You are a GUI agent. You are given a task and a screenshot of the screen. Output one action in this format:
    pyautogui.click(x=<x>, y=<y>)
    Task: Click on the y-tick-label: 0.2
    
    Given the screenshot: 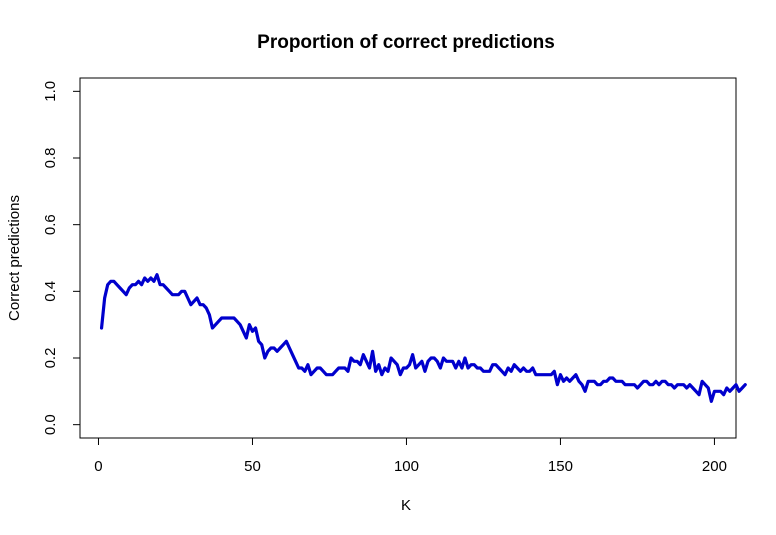 What is the action you would take?
    pyautogui.click(x=50, y=358)
    